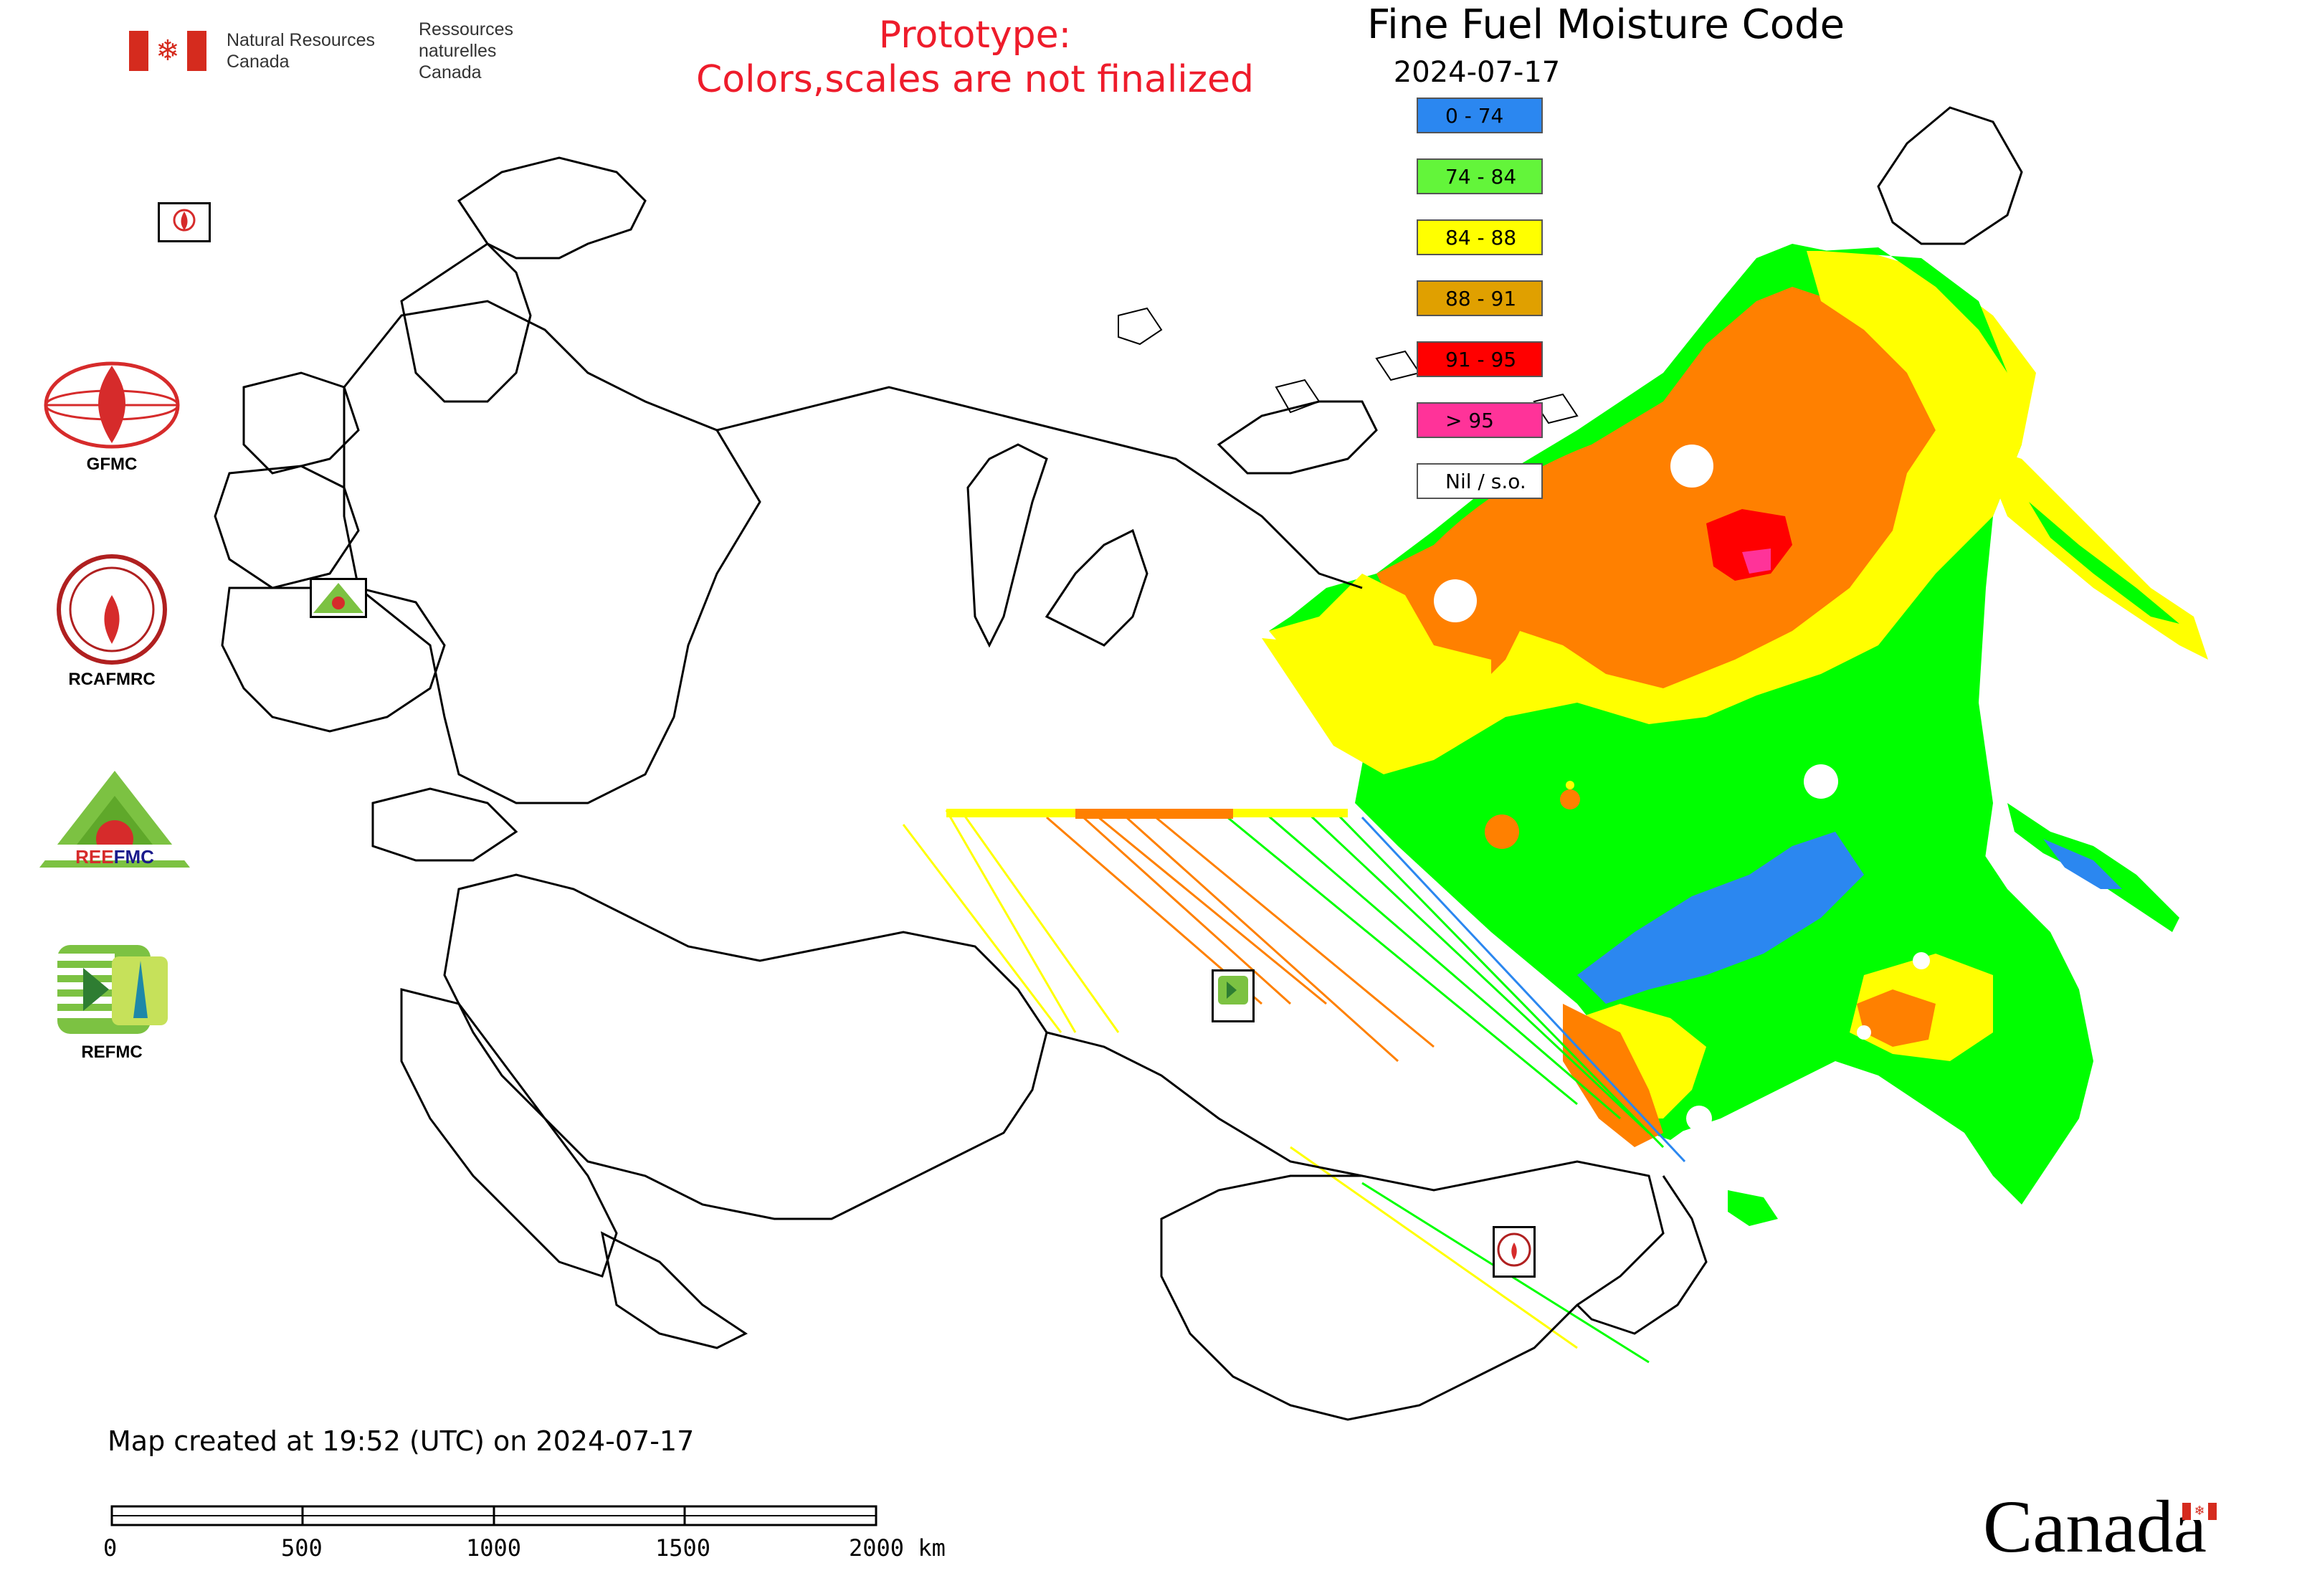 The height and width of the screenshot is (1596, 2302). Describe the element at coordinates (509, 1133) in the screenshot. I see `border-uzbekistan` at that location.